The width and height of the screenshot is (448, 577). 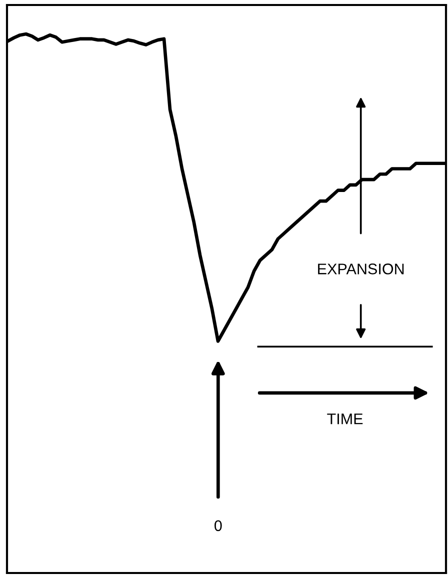 What do you see at coordinates (218, 526) in the screenshot?
I see `annotation: 0` at bounding box center [218, 526].